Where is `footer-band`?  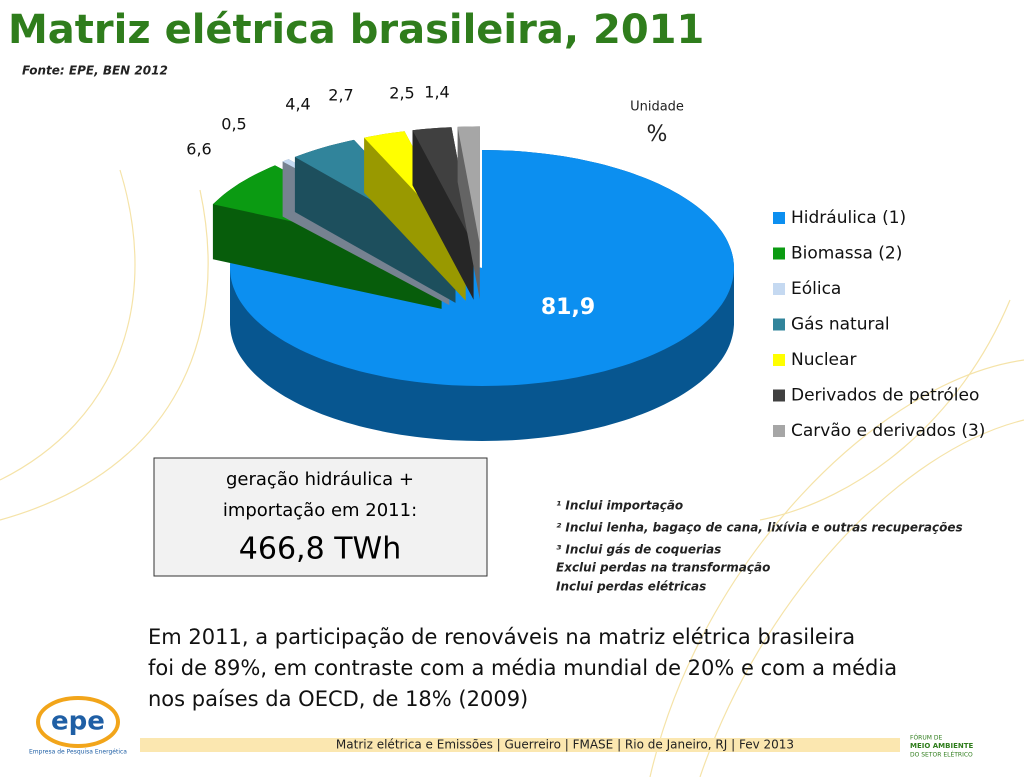 footer-band is located at coordinates (520, 745).